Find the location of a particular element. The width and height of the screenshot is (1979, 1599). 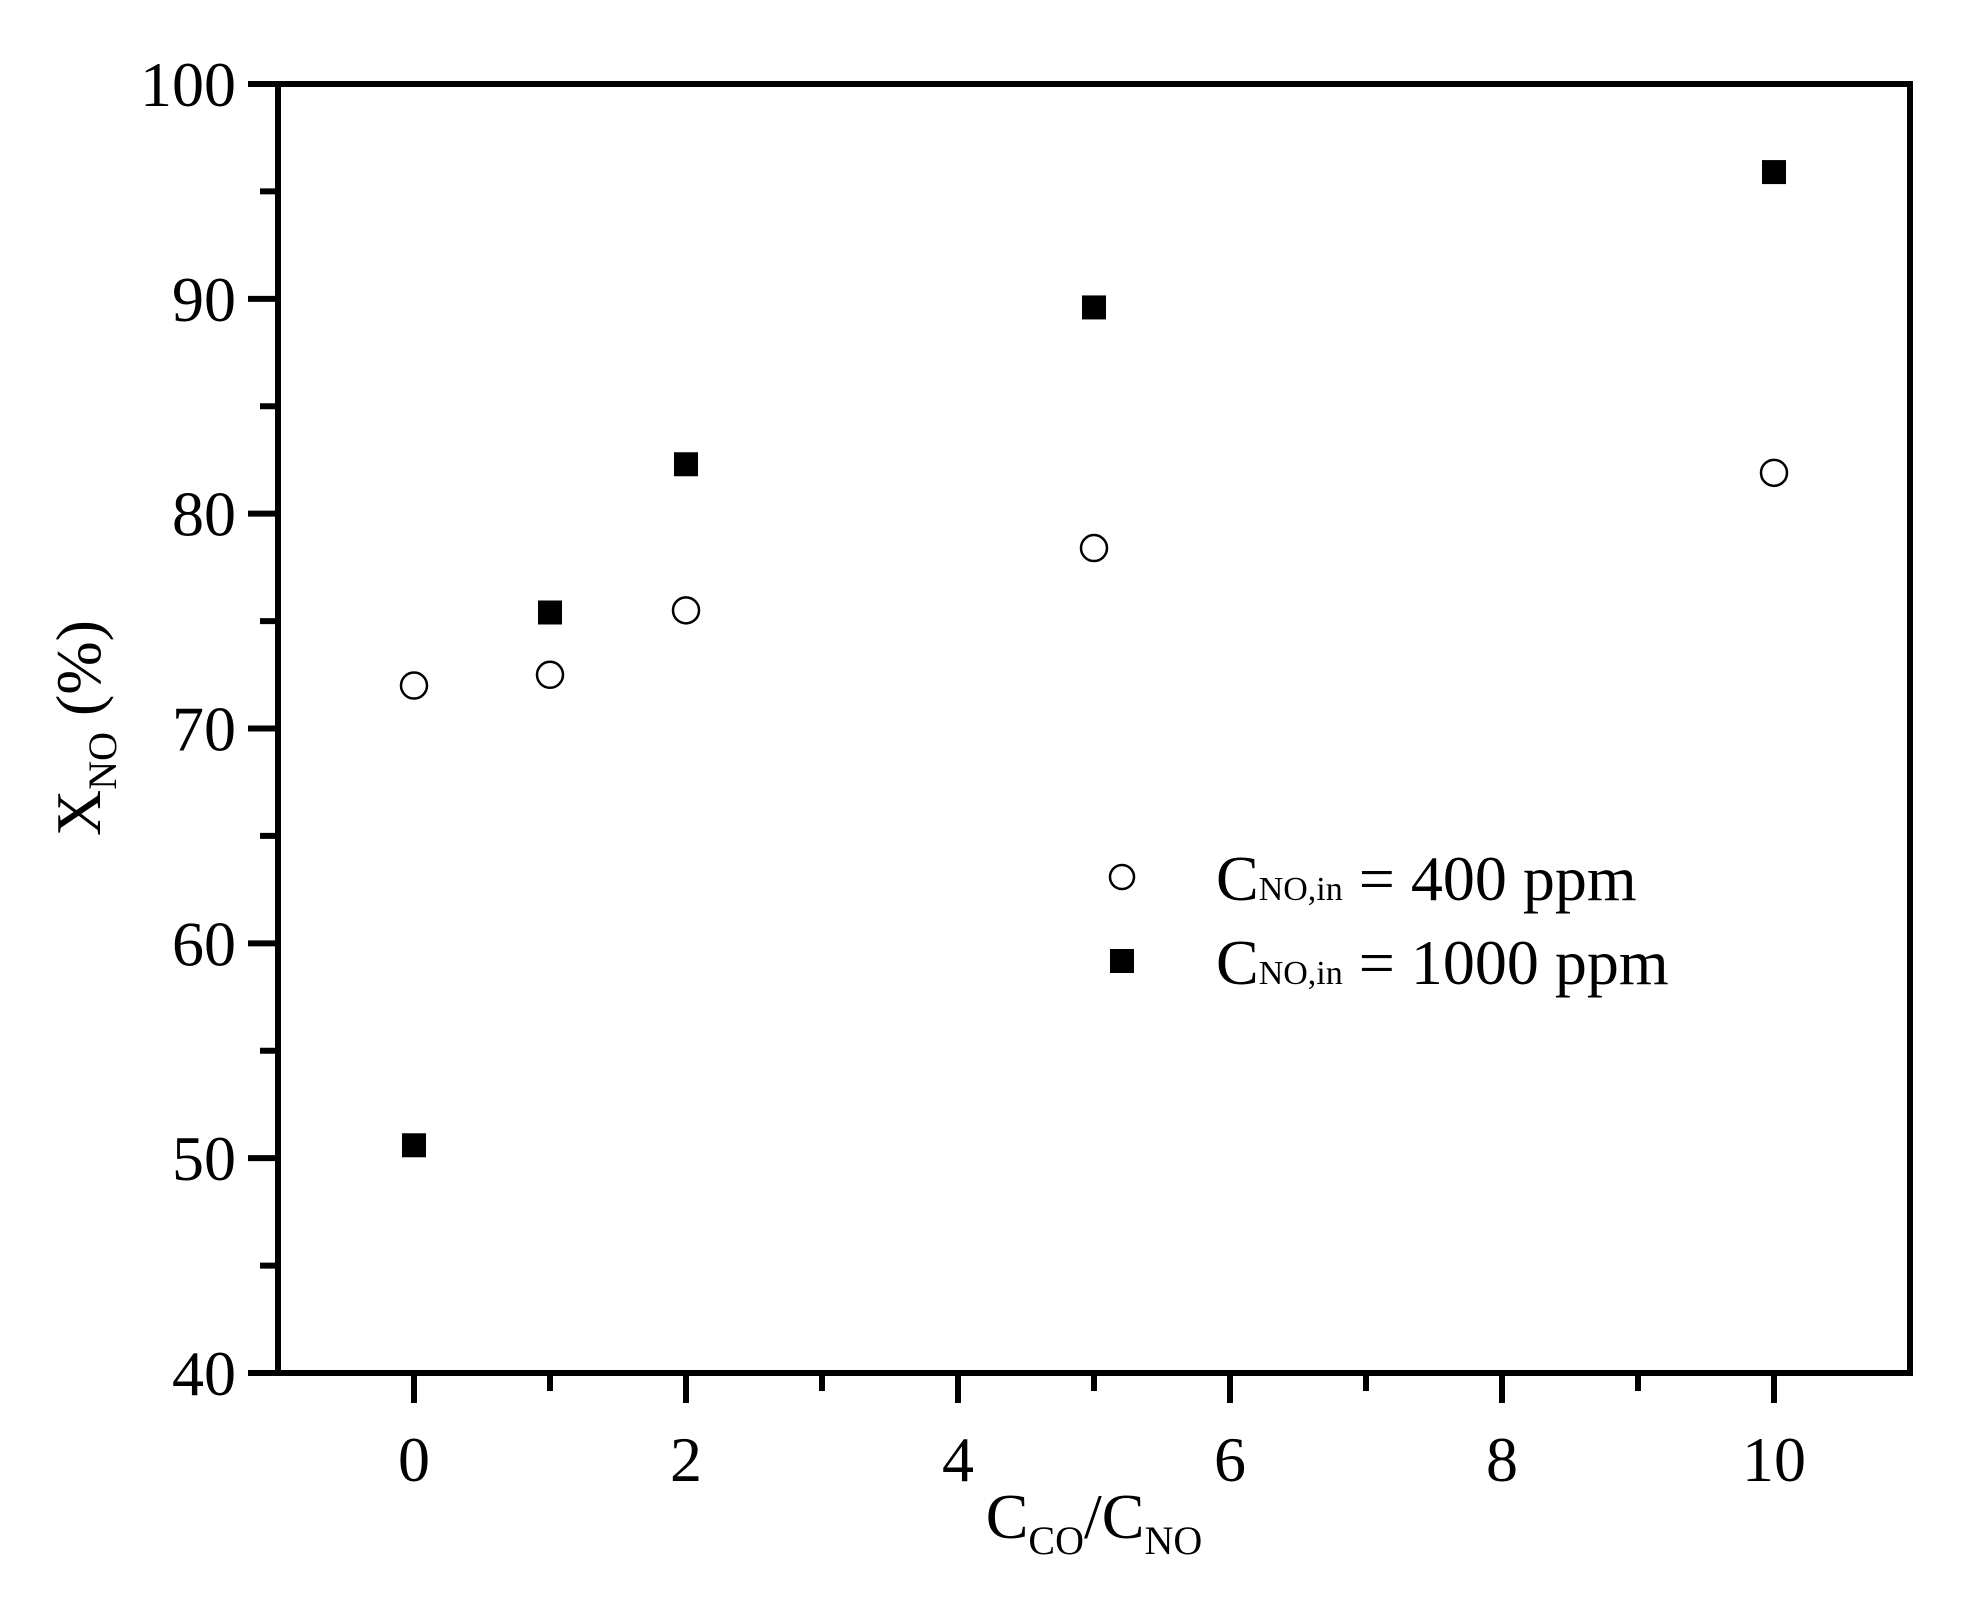

x-axis-title-slash: /C is located at coordinates (1114, 1516).